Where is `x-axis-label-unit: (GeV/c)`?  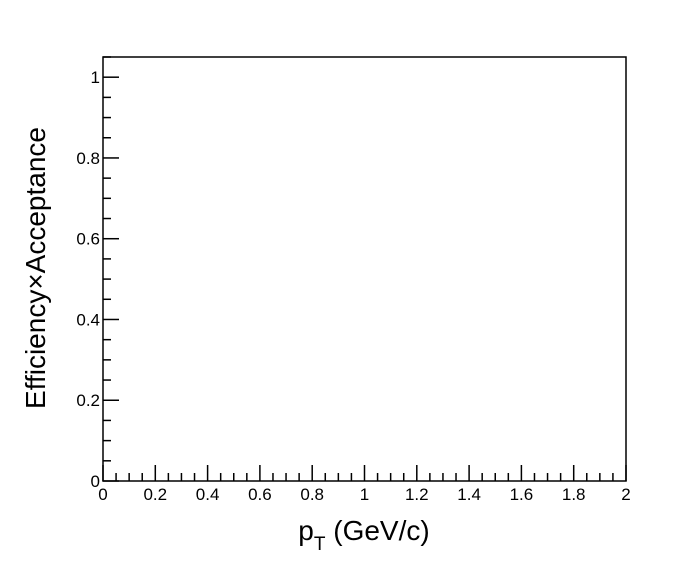
x-axis-label-unit: (GeV/c) is located at coordinates (377, 530).